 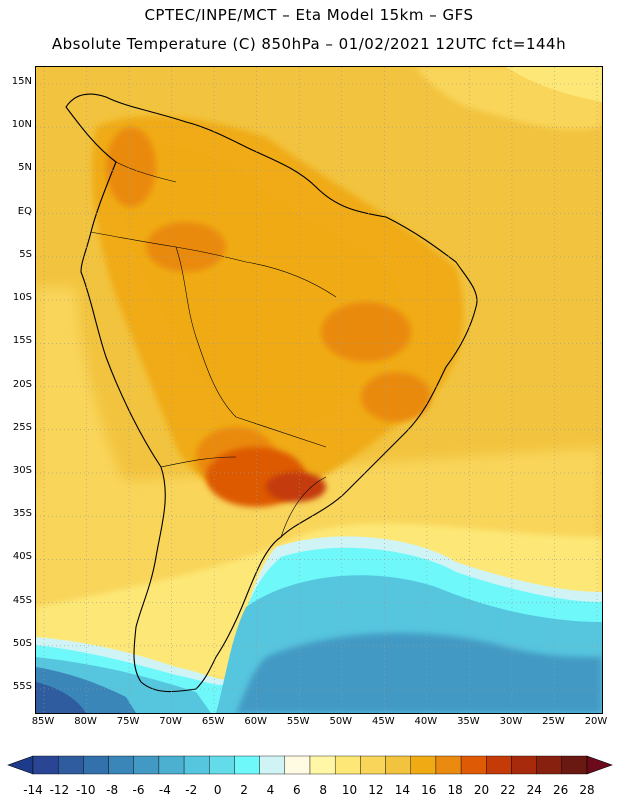 What do you see at coordinates (553, 721) in the screenshot?
I see `lon-label: 25W` at bounding box center [553, 721].